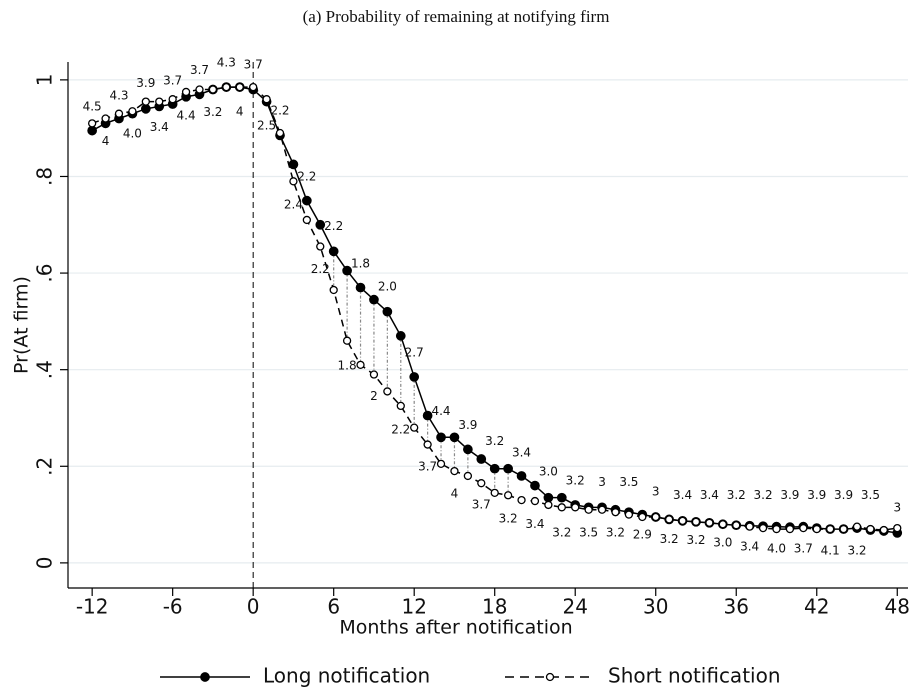 The width and height of the screenshot is (913, 696). Describe the element at coordinates (173, 607) in the screenshot. I see `x-tick-label: -6` at that location.